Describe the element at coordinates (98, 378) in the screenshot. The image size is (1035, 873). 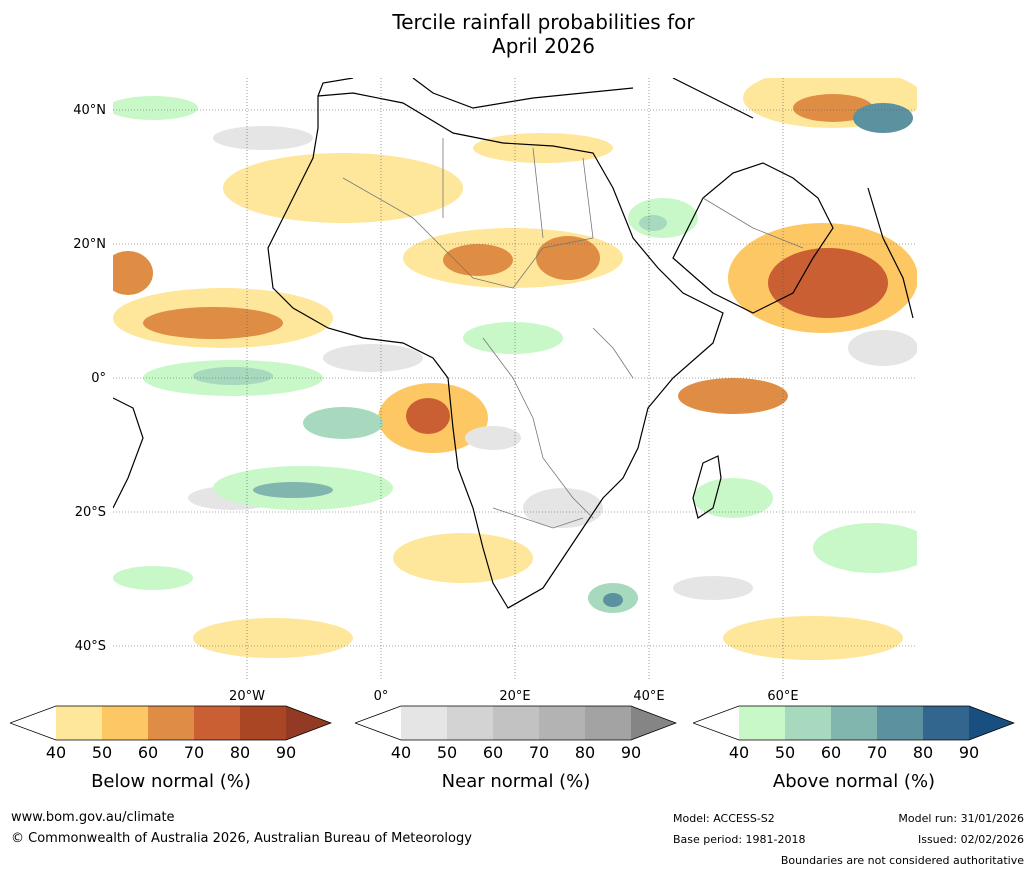
I see `lat-label-0: 0°` at that location.